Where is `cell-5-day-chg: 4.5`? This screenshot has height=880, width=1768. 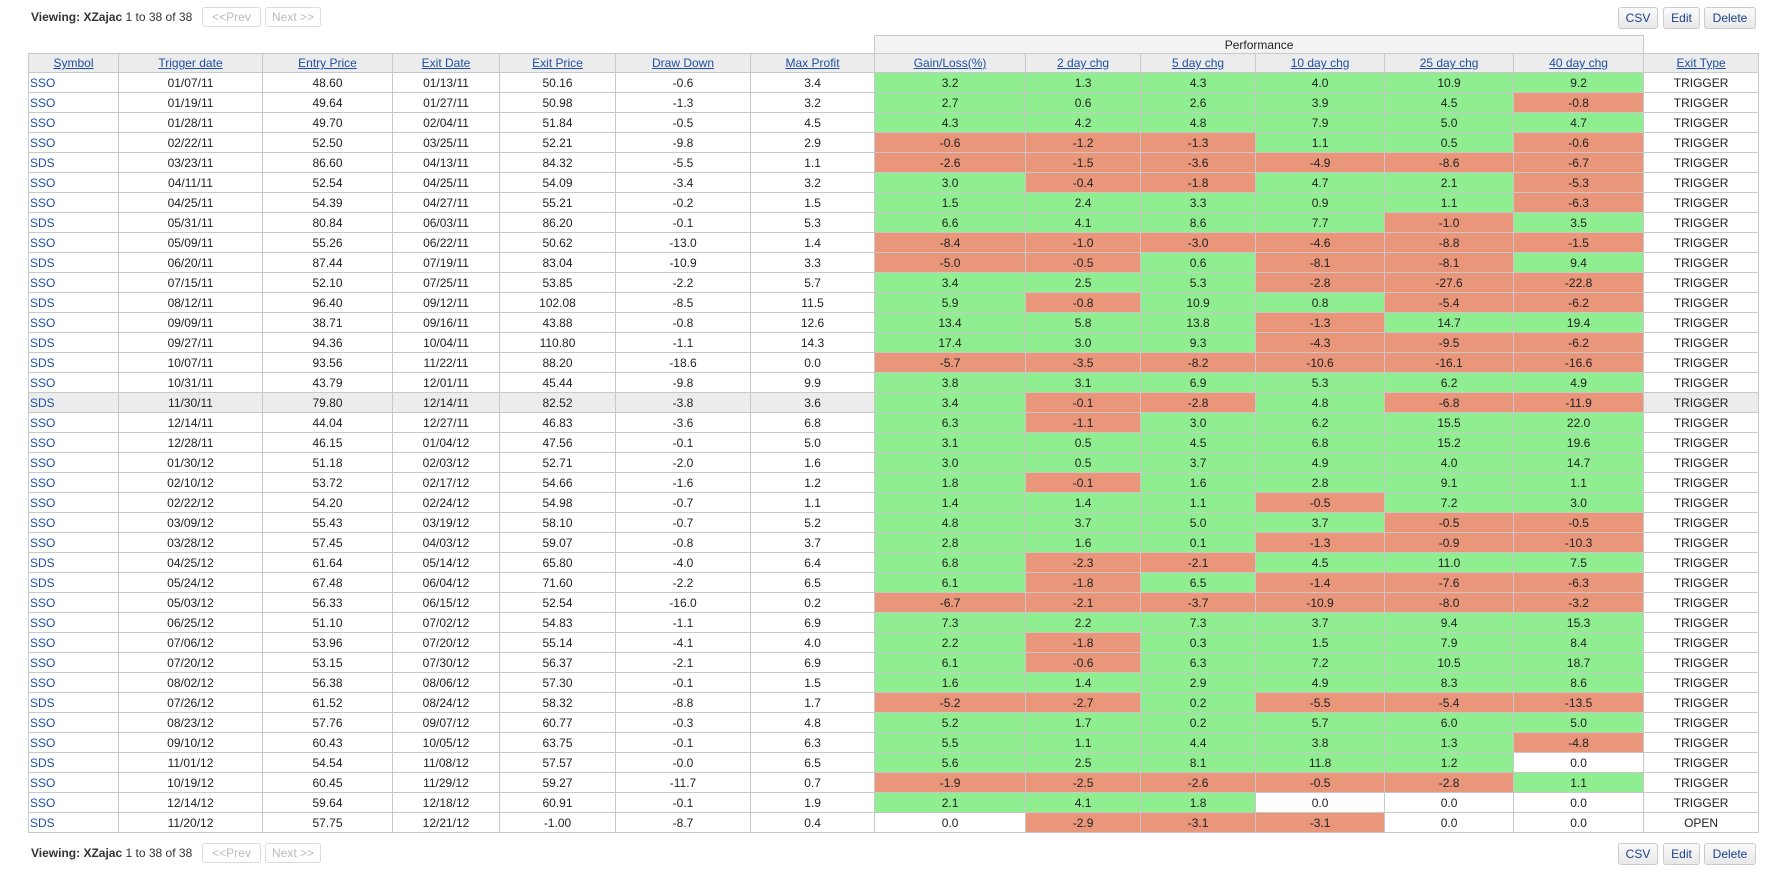
cell-5-day-chg: 4.5 is located at coordinates (1198, 442).